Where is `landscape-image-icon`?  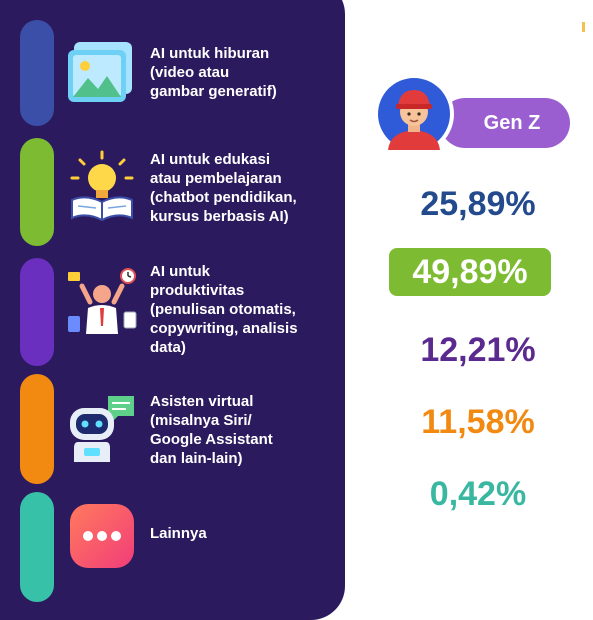 landscape-image-icon is located at coordinates (100, 72).